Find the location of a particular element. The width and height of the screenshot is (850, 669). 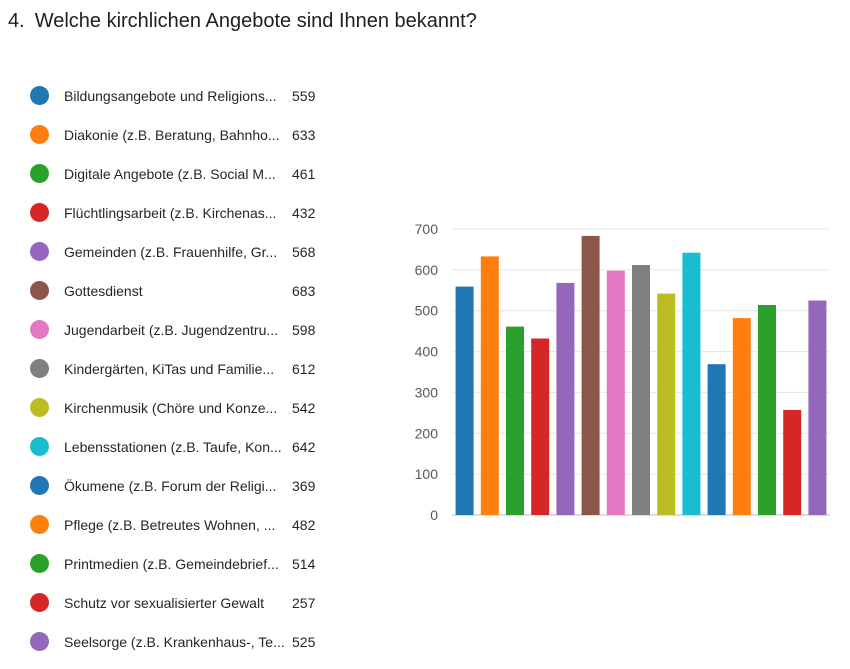

legend-value: 559 is located at coordinates (304, 95).